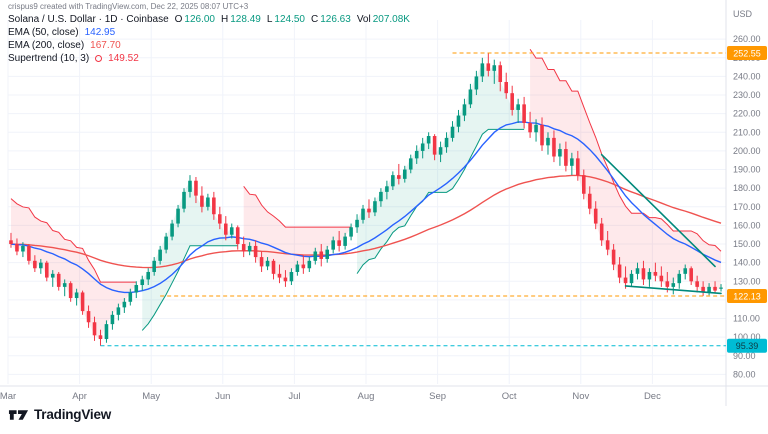 The image size is (768, 434). Describe the element at coordinates (366, 396) in the screenshot. I see `svg-text: Aug` at that location.